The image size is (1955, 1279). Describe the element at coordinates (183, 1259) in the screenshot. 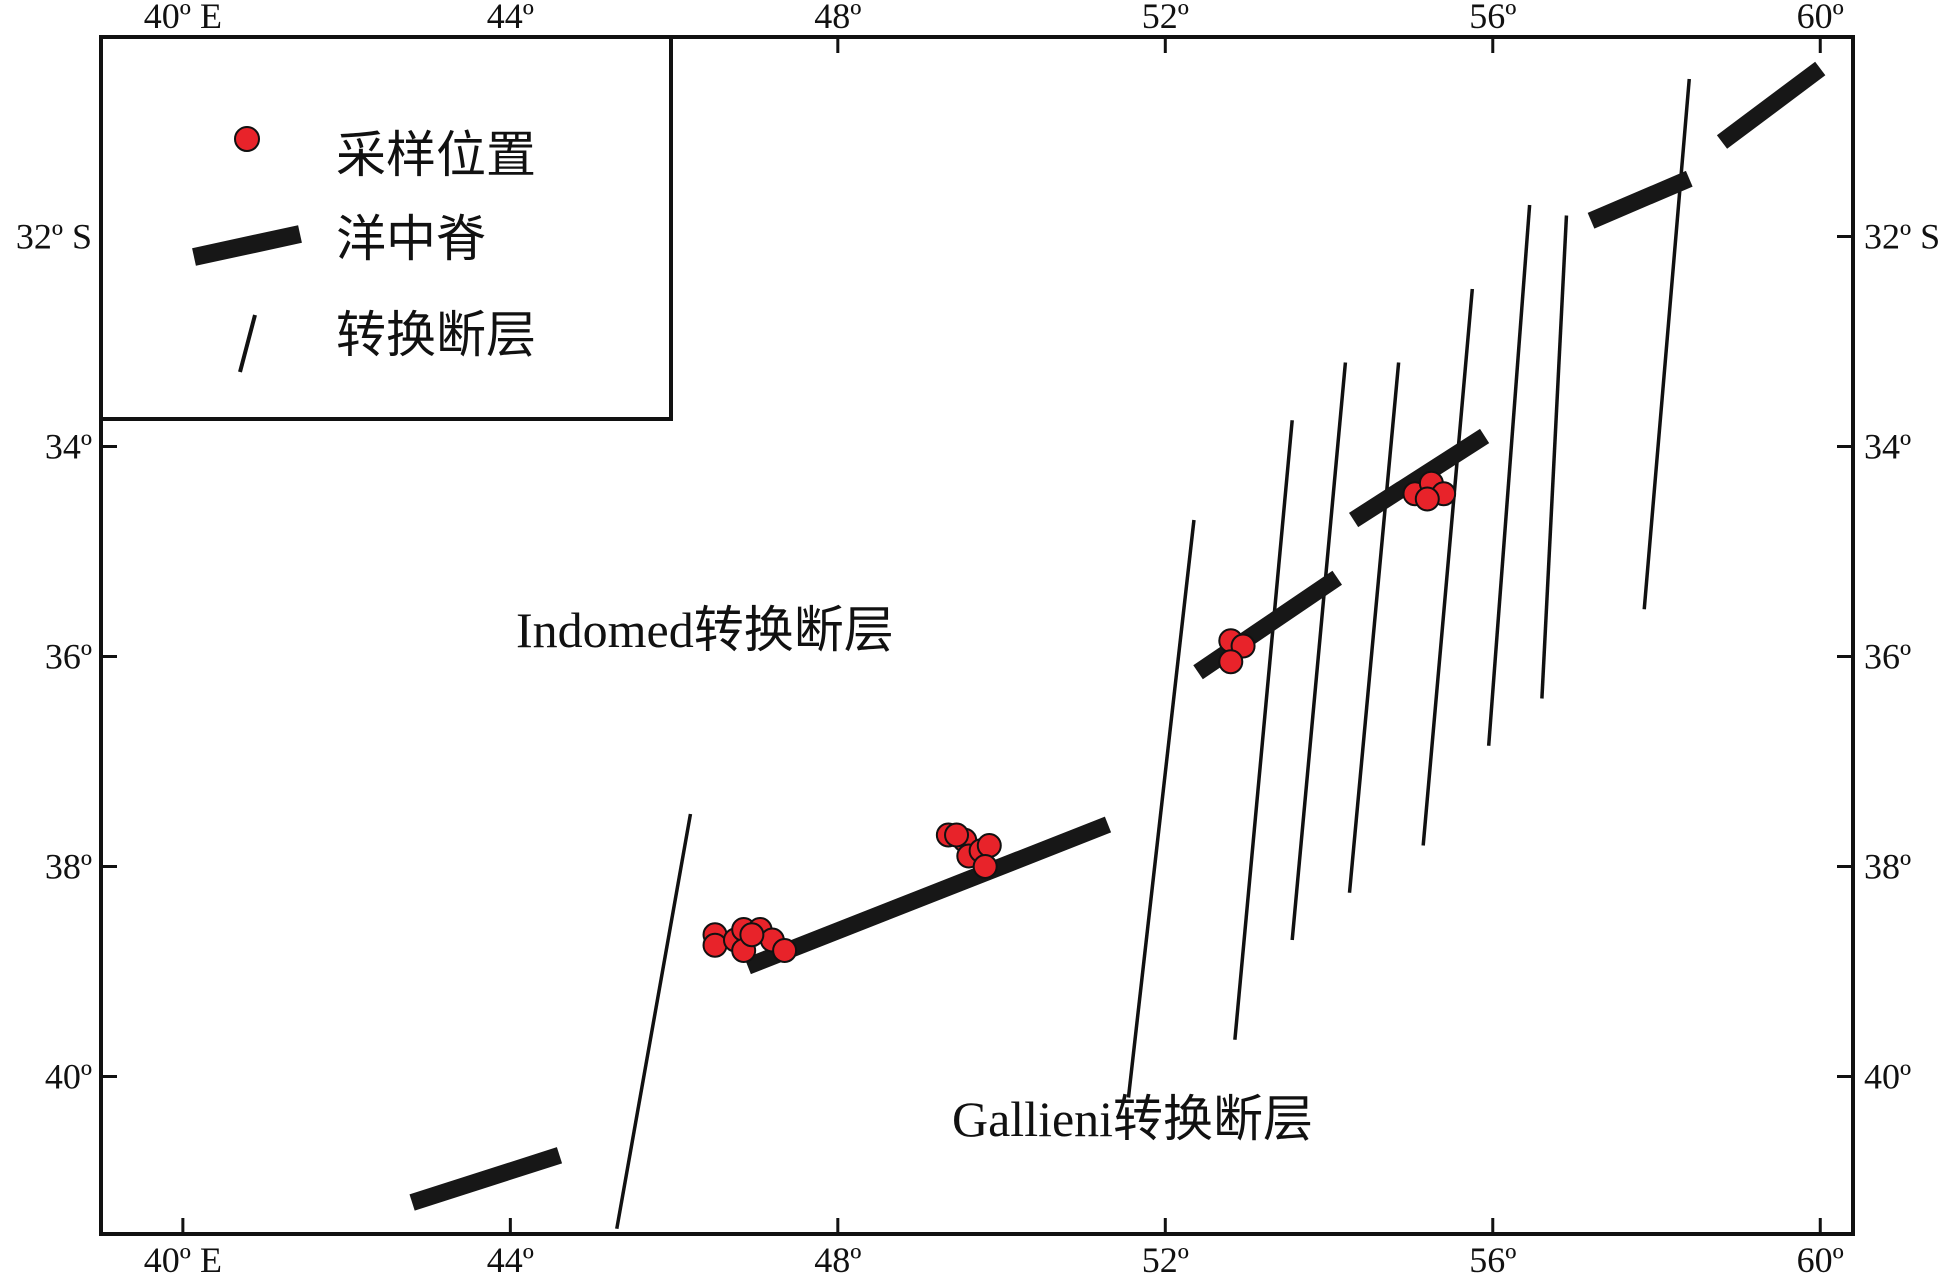

I see `lon-tick-label-bottom: 40º E` at that location.